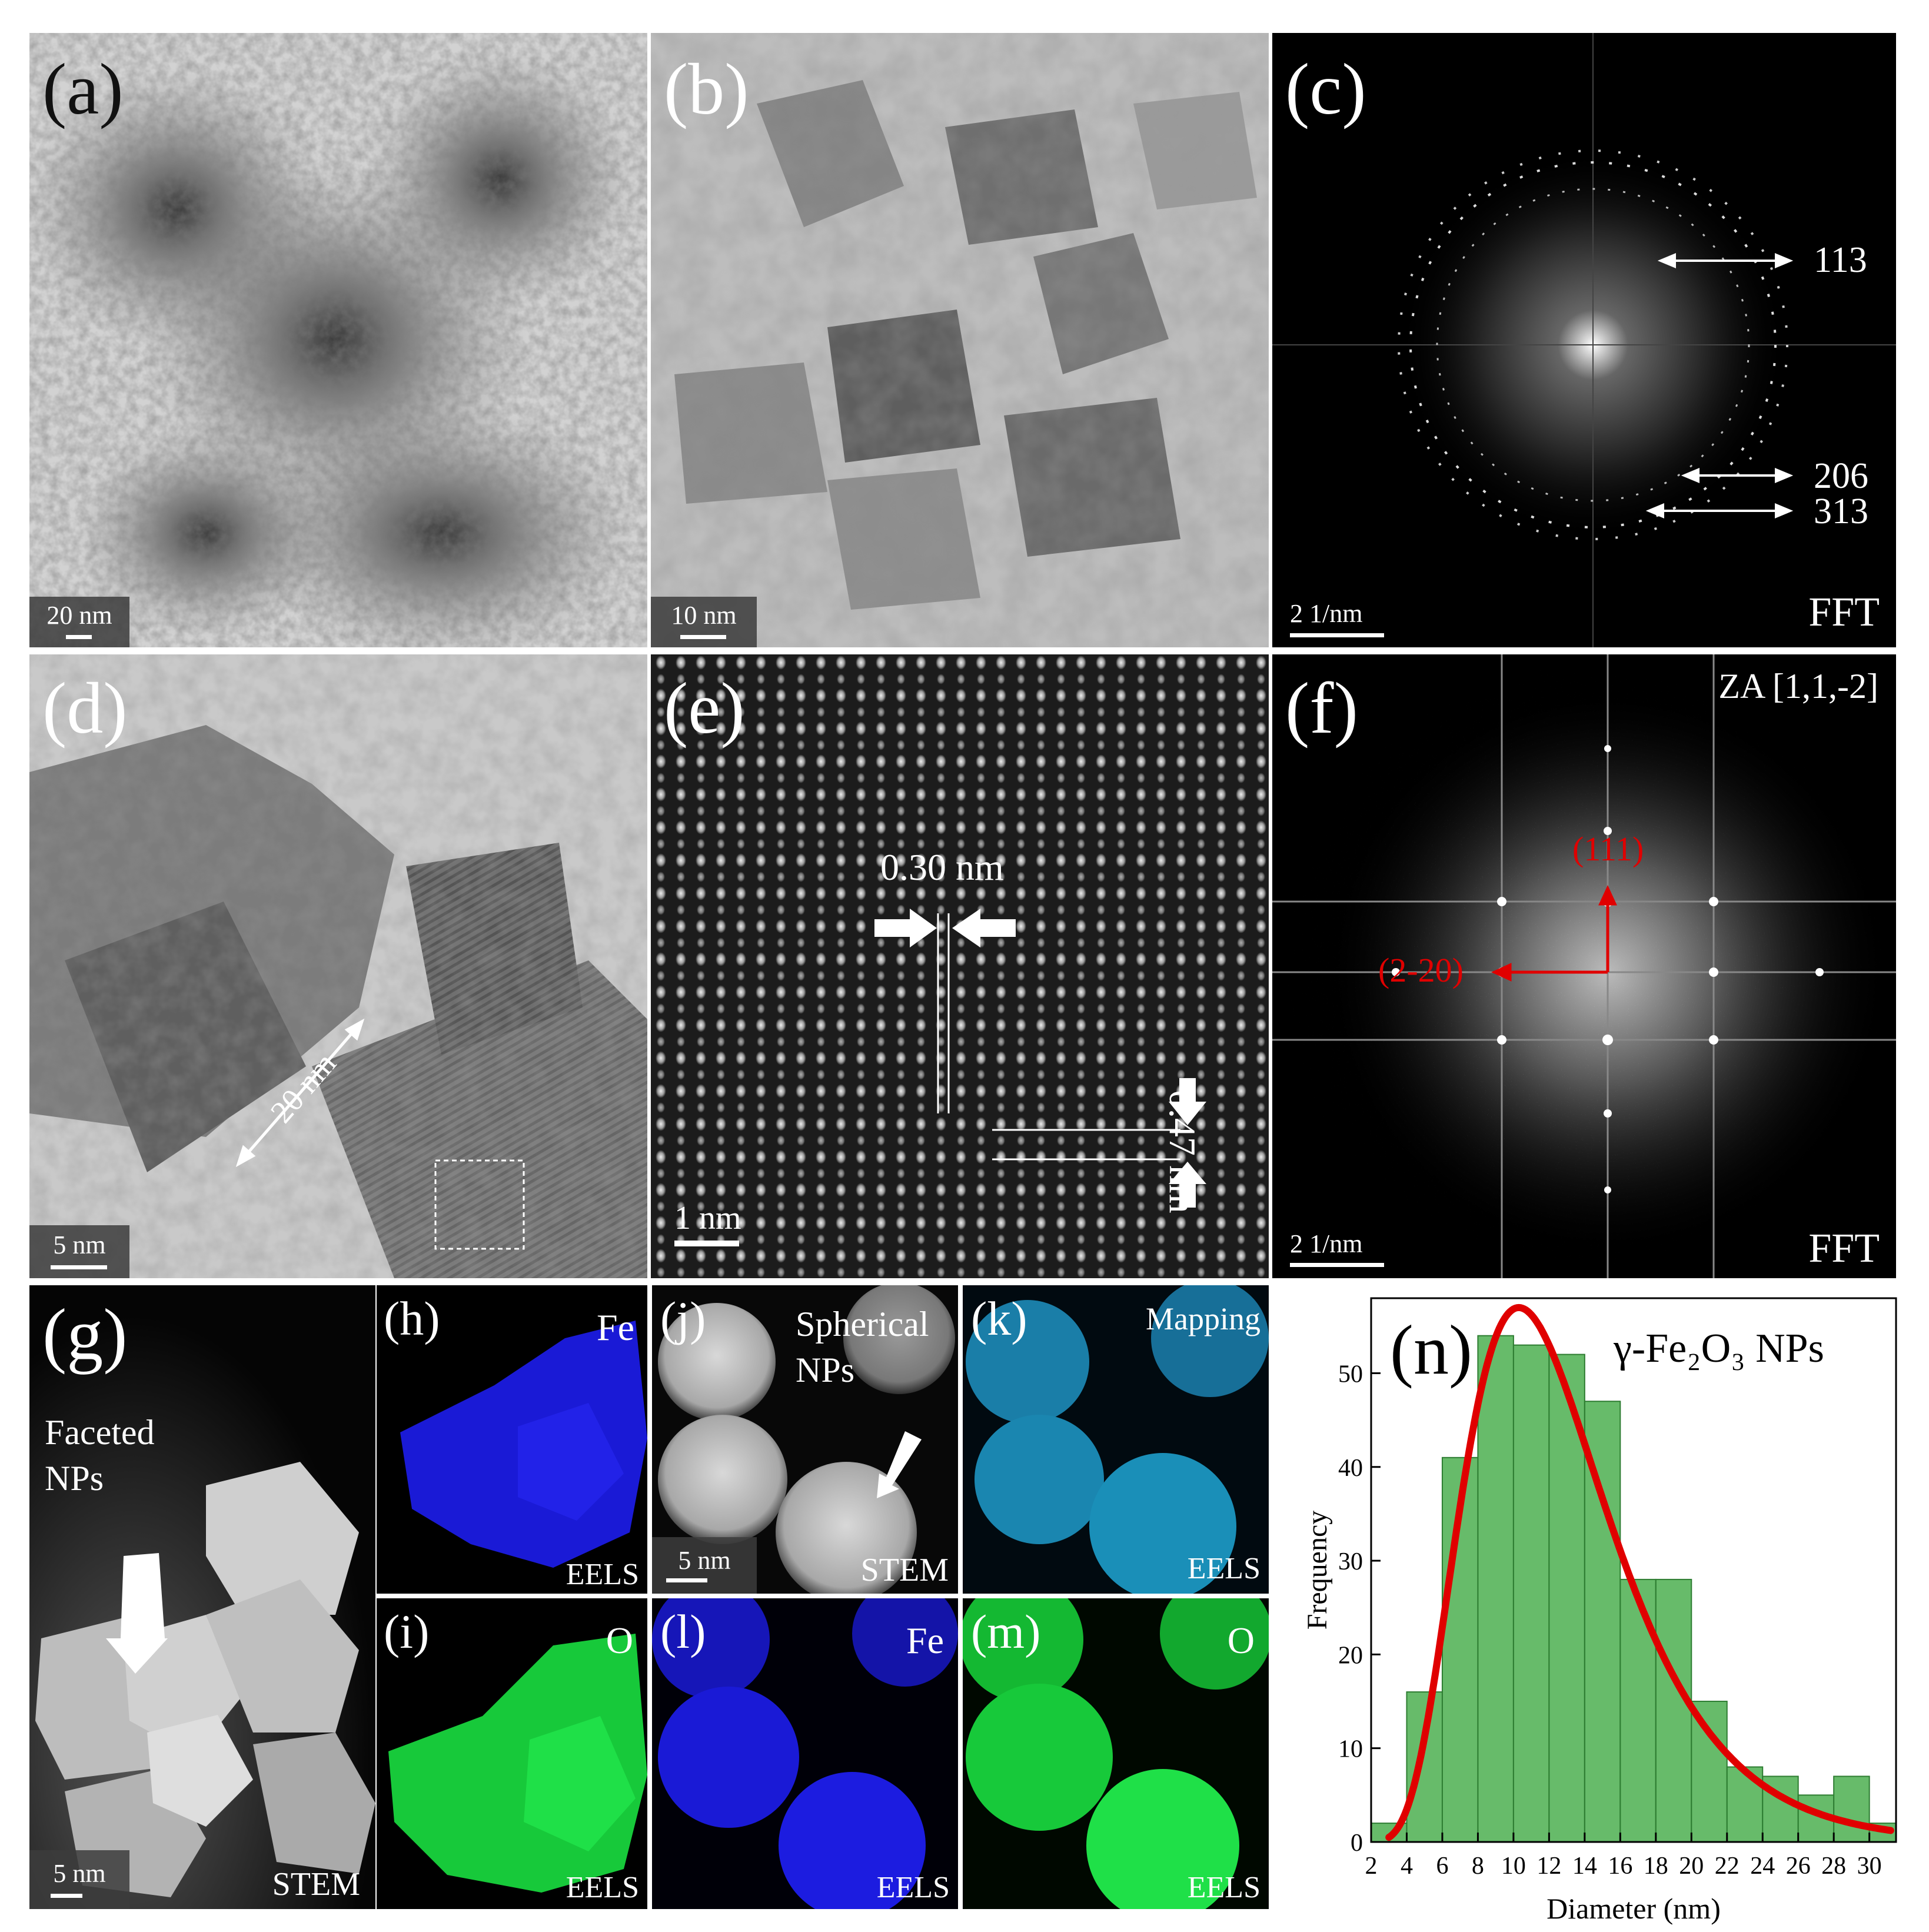 Image resolution: width=1929 pixels, height=1932 pixels. Describe the element at coordinates (913, 1887) in the screenshot. I see `eels-tag-l: EELS` at that location.